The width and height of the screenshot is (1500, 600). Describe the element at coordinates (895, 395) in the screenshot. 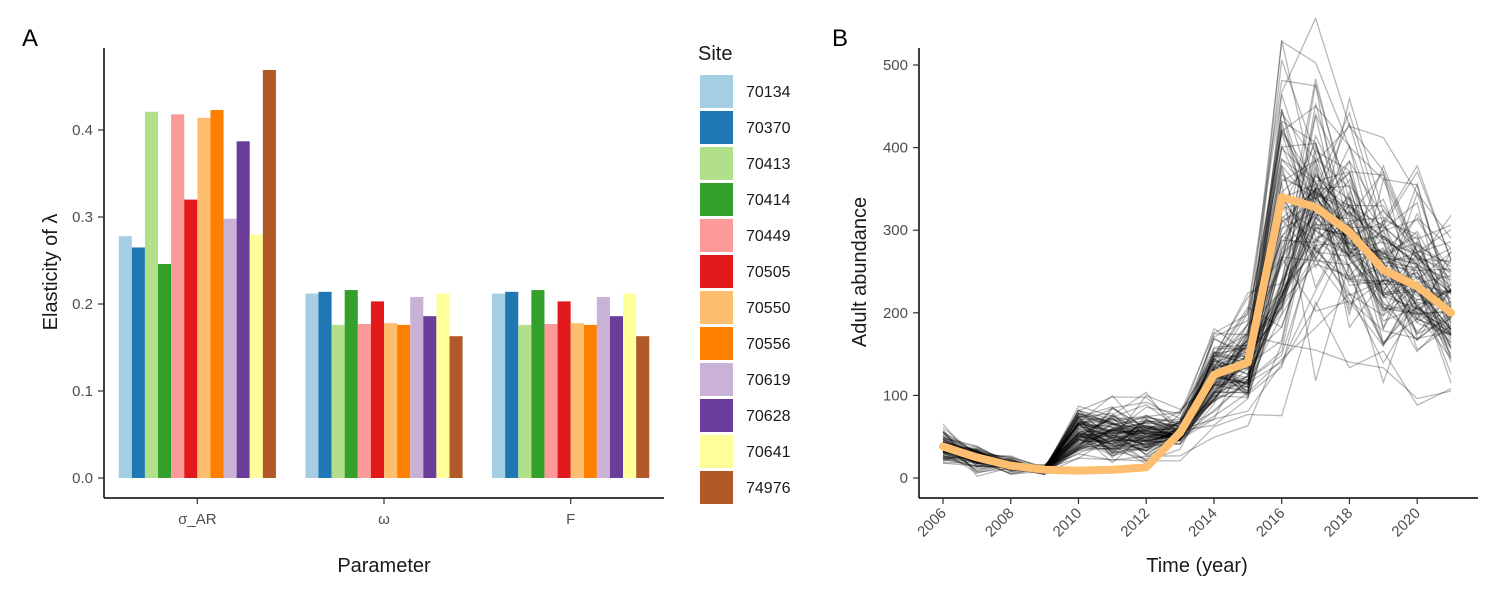

I see `y-tick-label: 100` at that location.